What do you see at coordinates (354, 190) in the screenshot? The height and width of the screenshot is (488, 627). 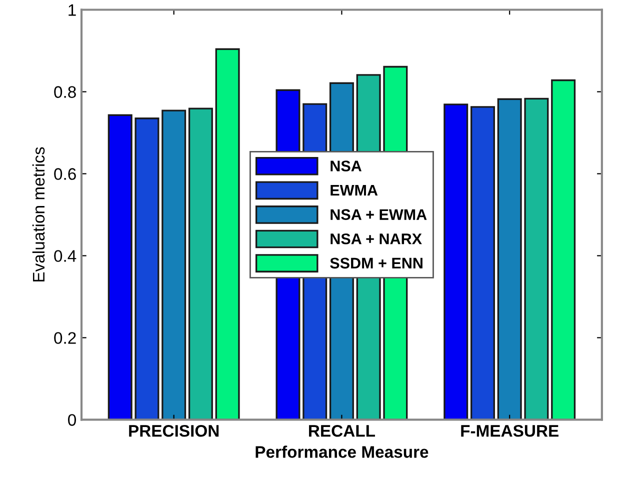 I see `legend-label: EWMA` at bounding box center [354, 190].